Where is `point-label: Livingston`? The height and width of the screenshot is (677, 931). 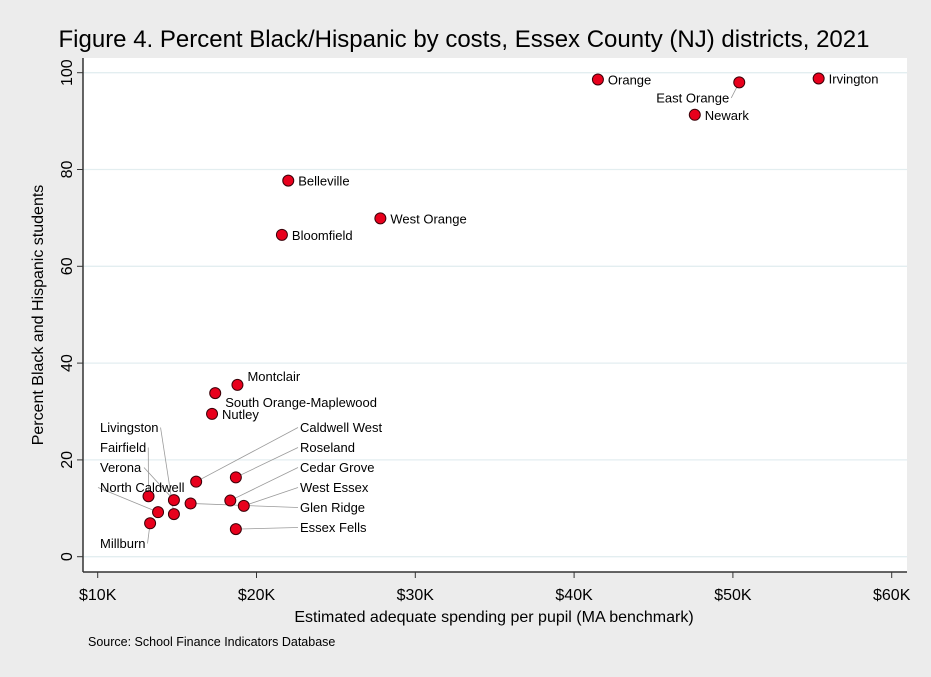
point-label: Livingston is located at coordinates (129, 427).